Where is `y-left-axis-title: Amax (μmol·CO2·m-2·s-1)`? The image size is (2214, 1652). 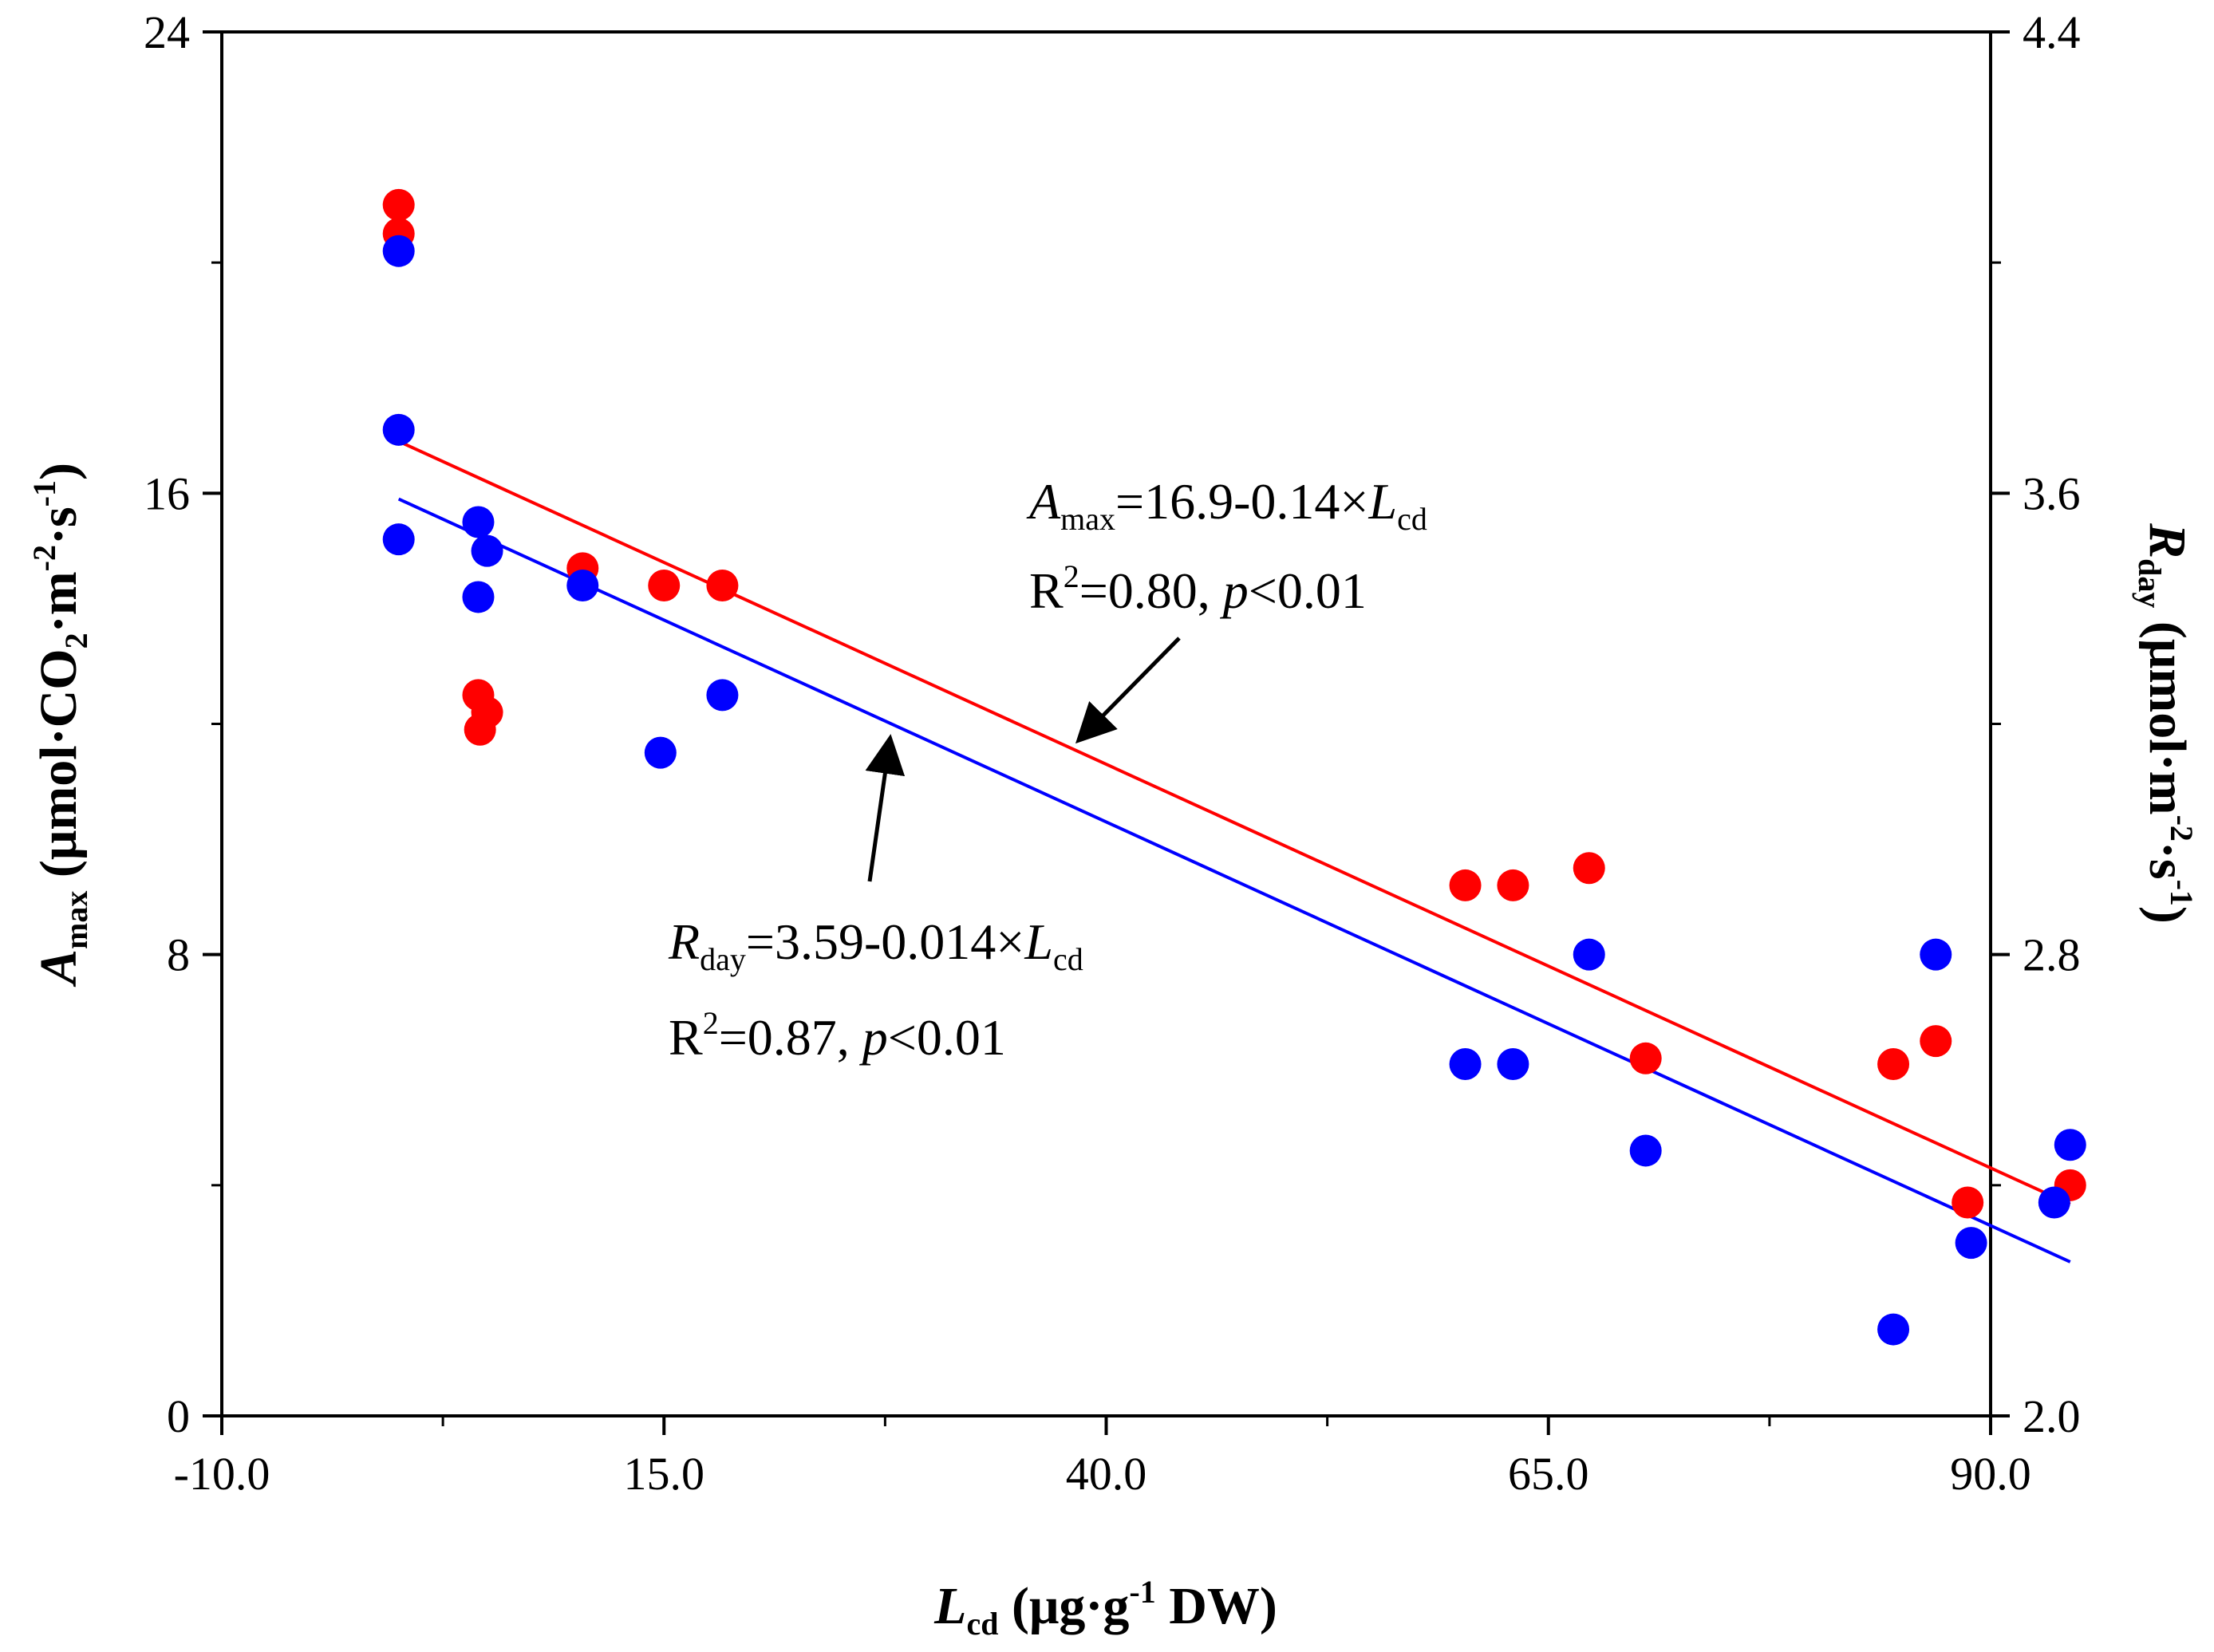 y-left-axis-title: Amax (μmol·CO2·m-2·s-1) is located at coordinates (60, 725).